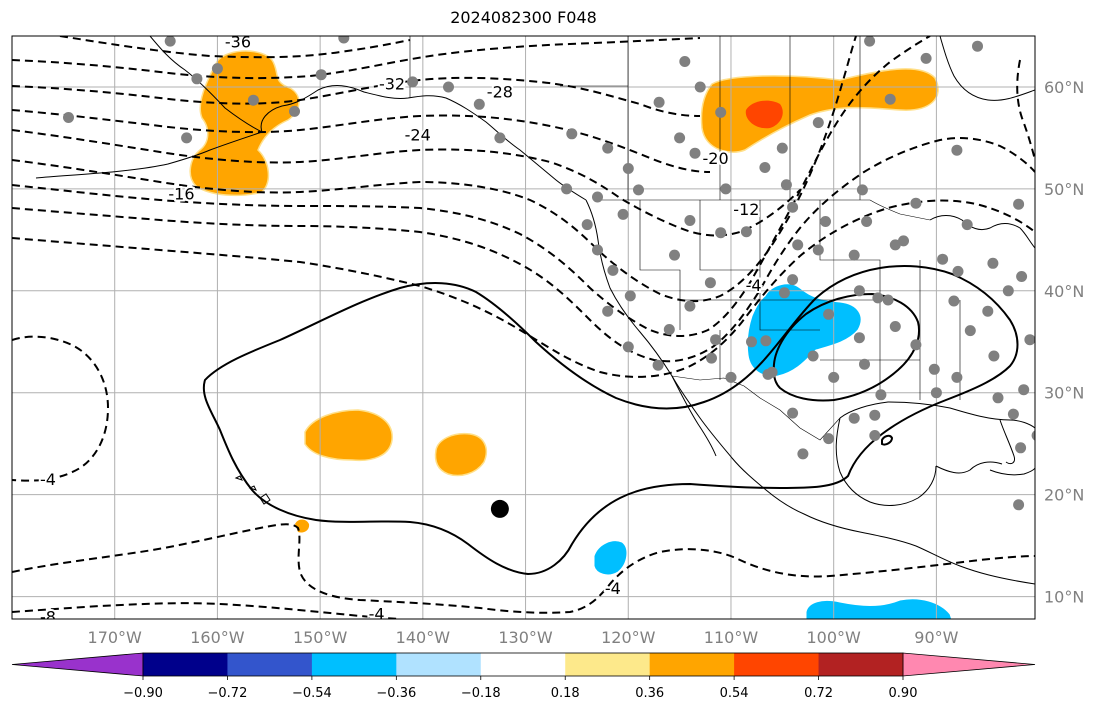 The width and height of the screenshot is (1105, 712). What do you see at coordinates (252, 490) in the screenshot?
I see `coastline-hawaii` at bounding box center [252, 490].